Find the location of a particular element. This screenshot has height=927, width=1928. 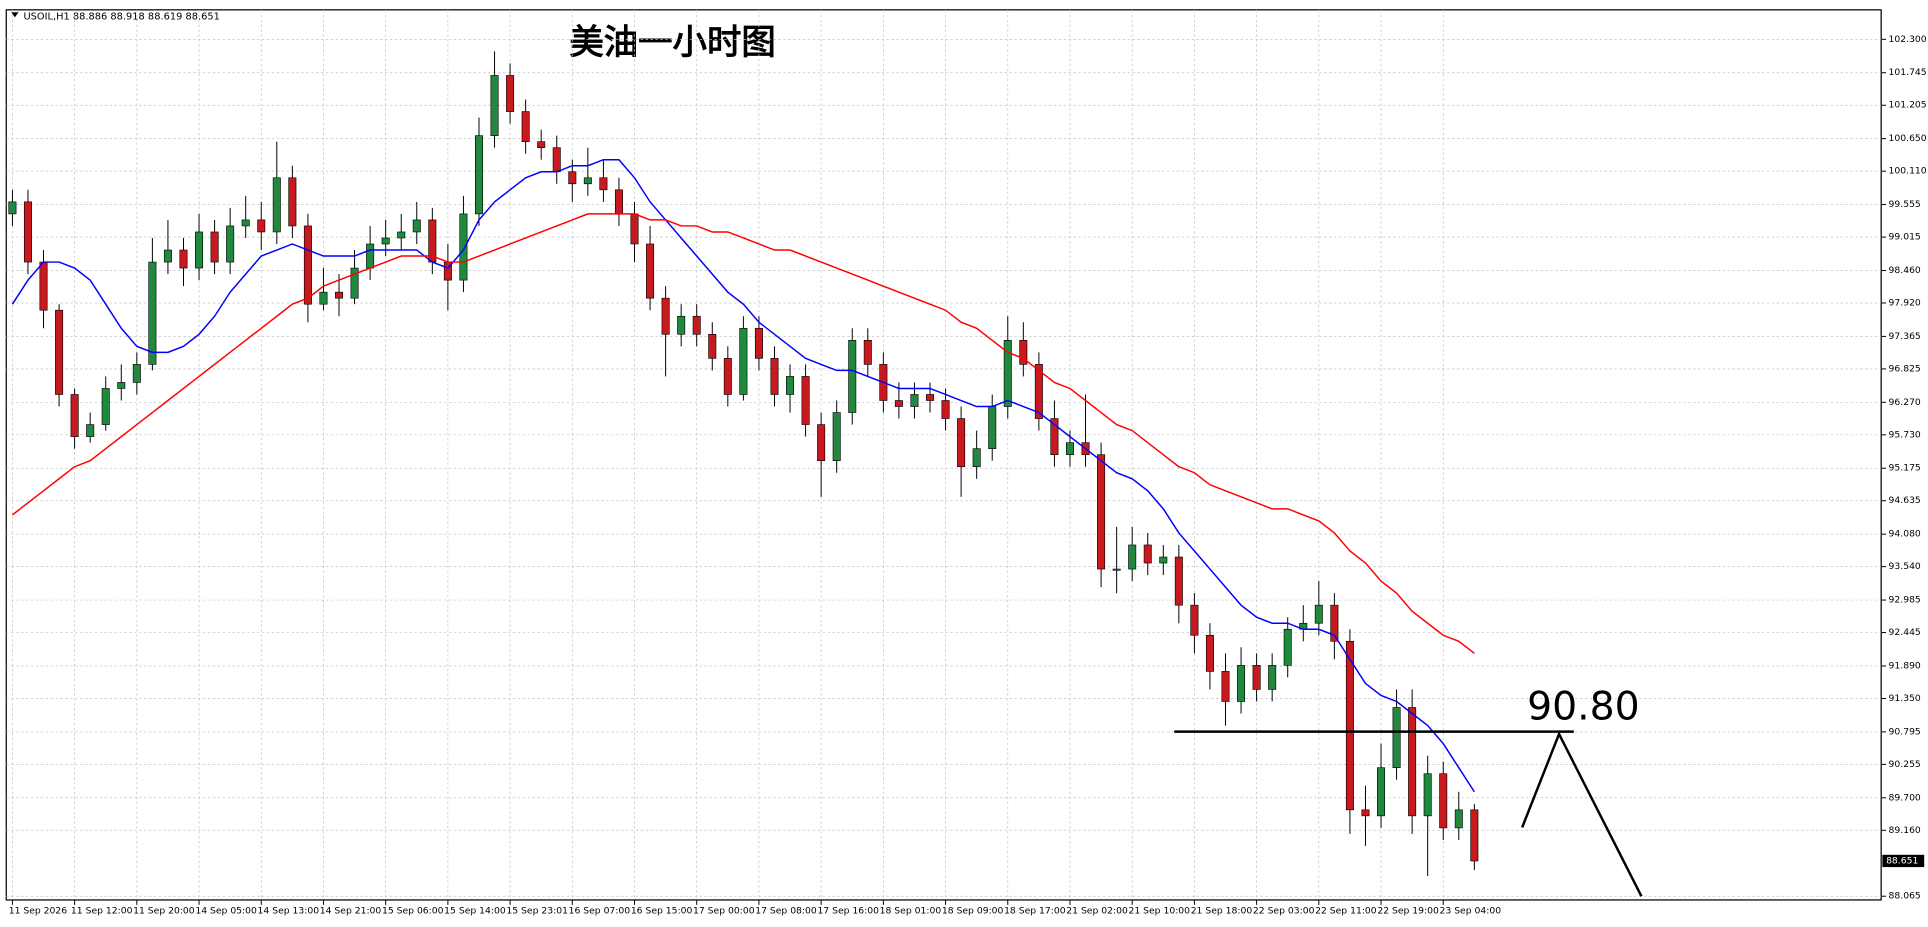

x-tick-label: 15 Sep 23:01 is located at coordinates (537, 910).